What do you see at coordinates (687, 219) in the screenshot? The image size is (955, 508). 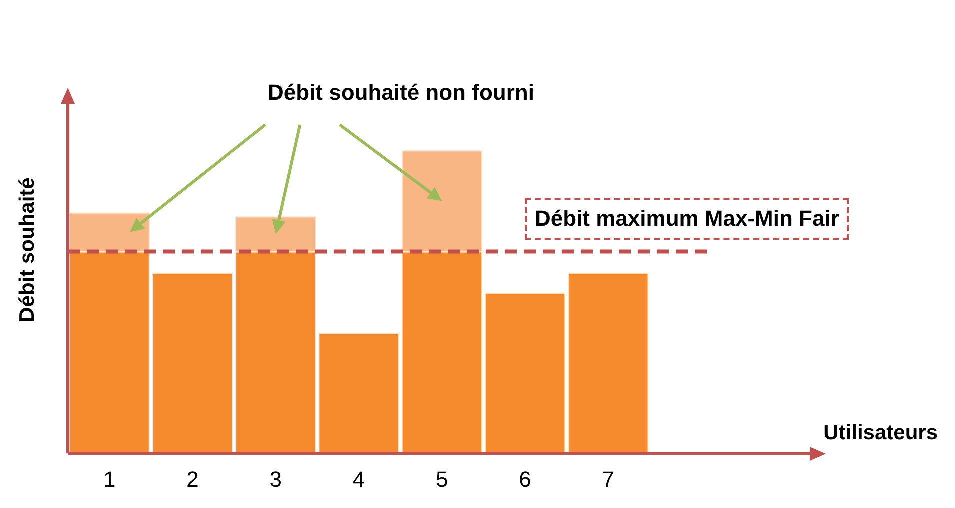 I see `ref-line-label: Débit maximum Max-Min Fair` at bounding box center [687, 219].